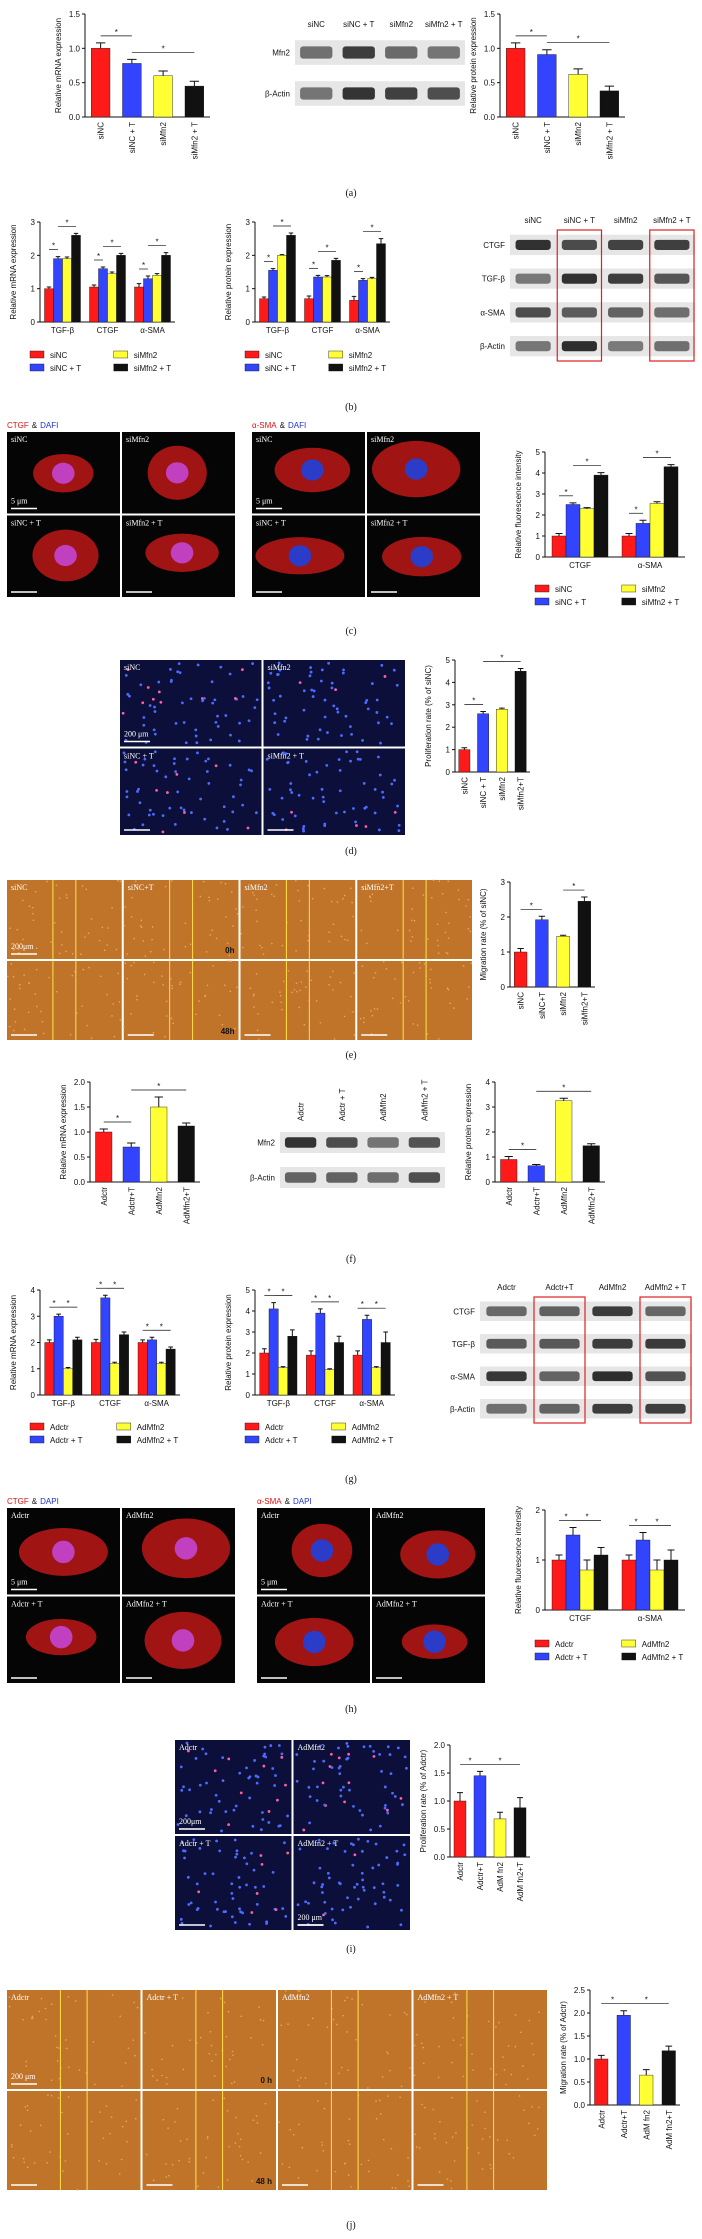 This screenshot has height=2239, width=702. I want to click on scale-label: 5 μm, so click(19, 1582).